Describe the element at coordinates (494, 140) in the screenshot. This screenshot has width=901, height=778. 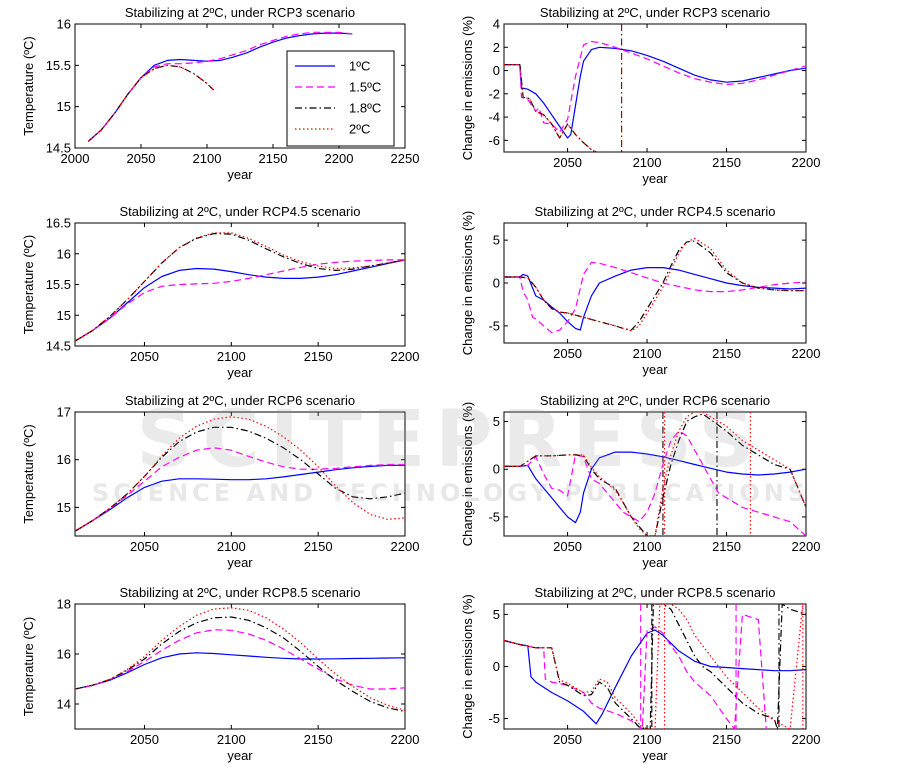
I see `y-tick-label: -6` at that location.